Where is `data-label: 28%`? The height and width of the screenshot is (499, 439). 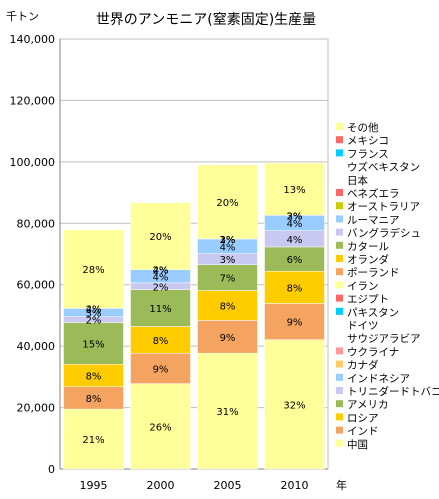 data-label: 28% is located at coordinates (93, 270).